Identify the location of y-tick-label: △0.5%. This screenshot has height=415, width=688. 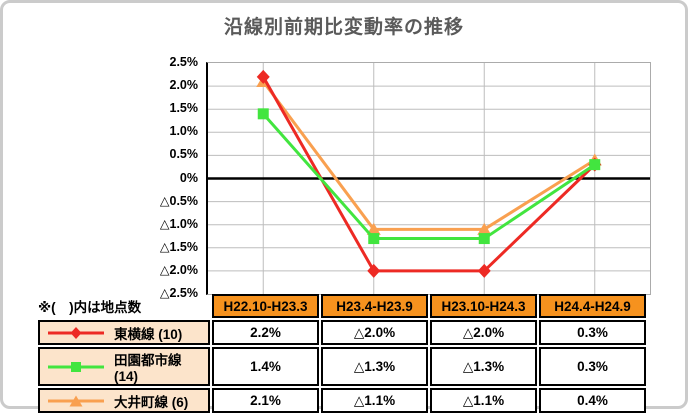
(178, 200).